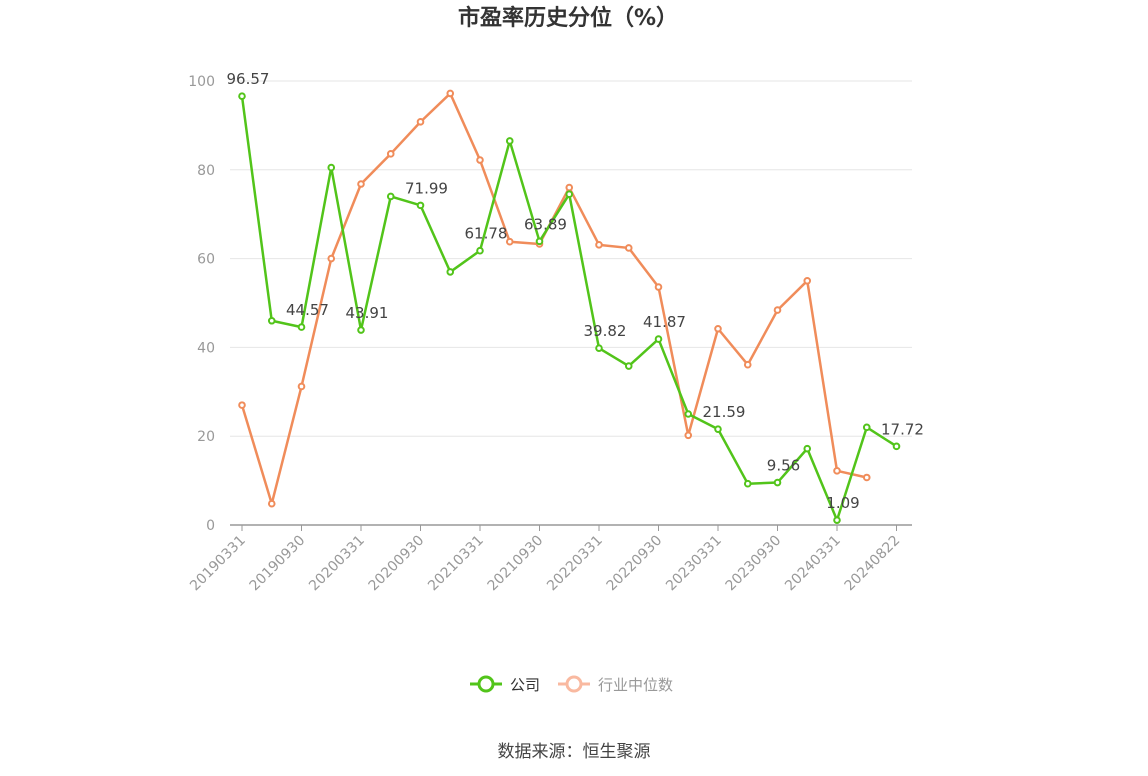 The image size is (1148, 776). Describe the element at coordinates (201, 304) in the screenshot. I see `y-axis-ticks: 0 20 40 60 80 100` at that location.